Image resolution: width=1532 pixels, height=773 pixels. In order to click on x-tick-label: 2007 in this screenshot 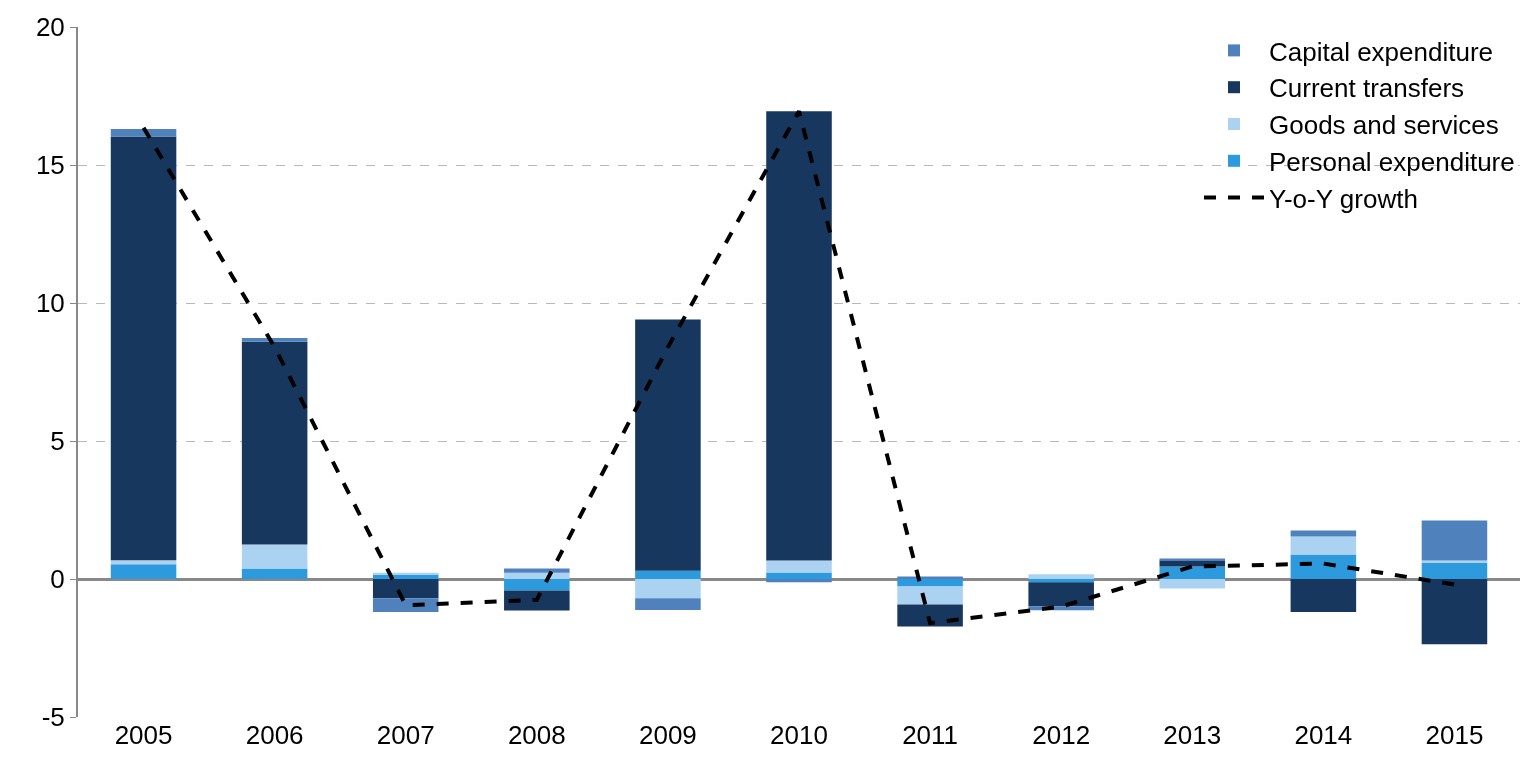, I will do `click(405, 735)`.